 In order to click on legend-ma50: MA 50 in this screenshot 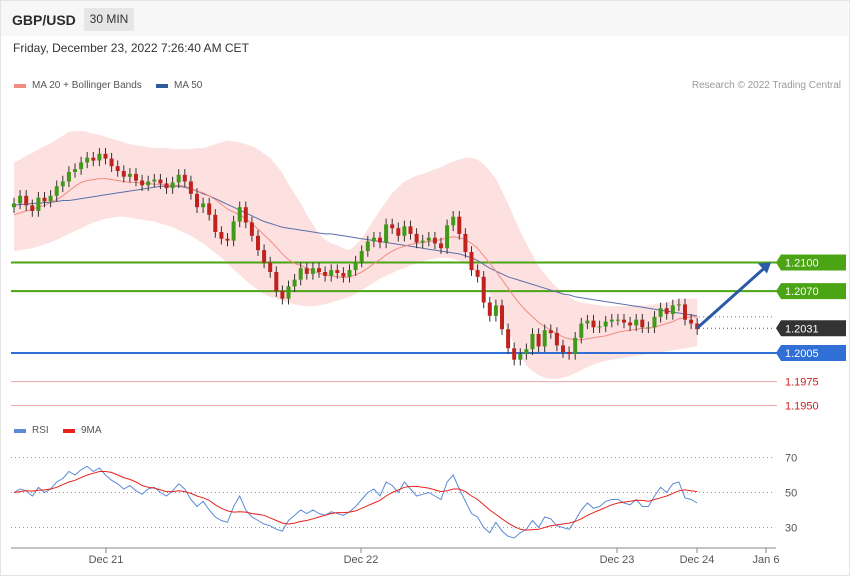, I will do `click(179, 85)`.